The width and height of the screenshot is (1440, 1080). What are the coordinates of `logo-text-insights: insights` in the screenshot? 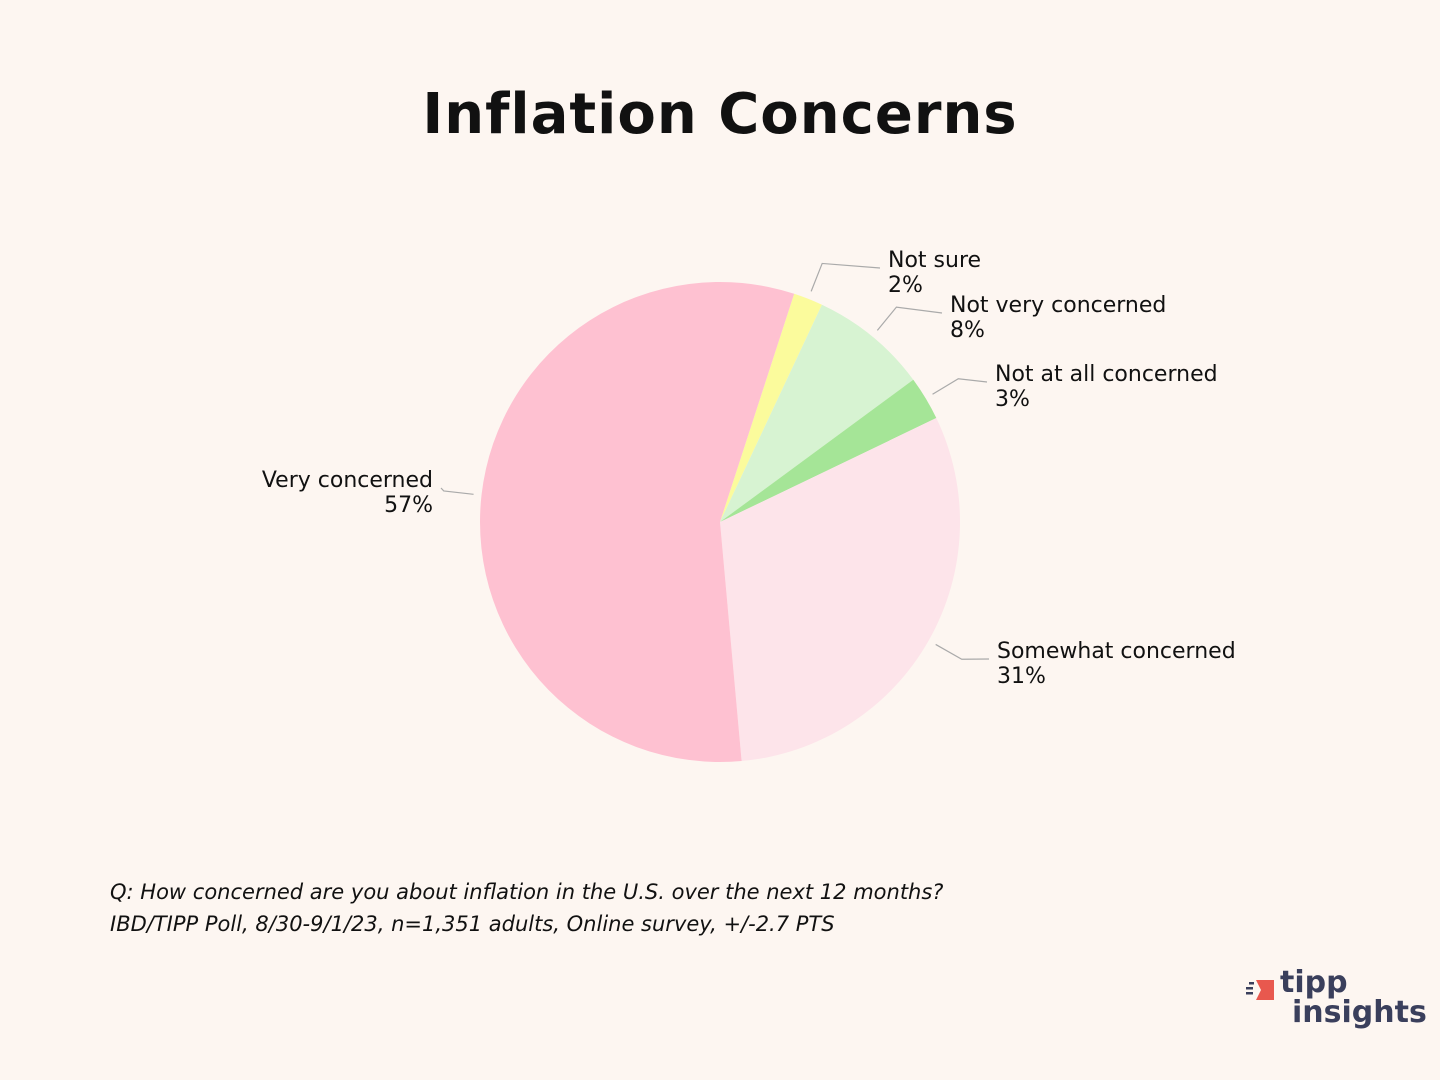 It's located at (1359, 1012).